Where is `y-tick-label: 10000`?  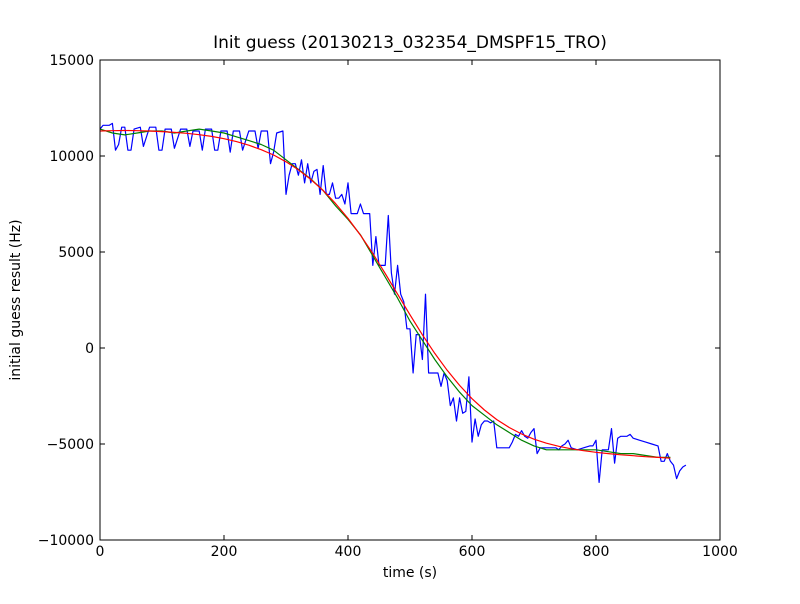
y-tick-label: 10000 is located at coordinates (71, 157).